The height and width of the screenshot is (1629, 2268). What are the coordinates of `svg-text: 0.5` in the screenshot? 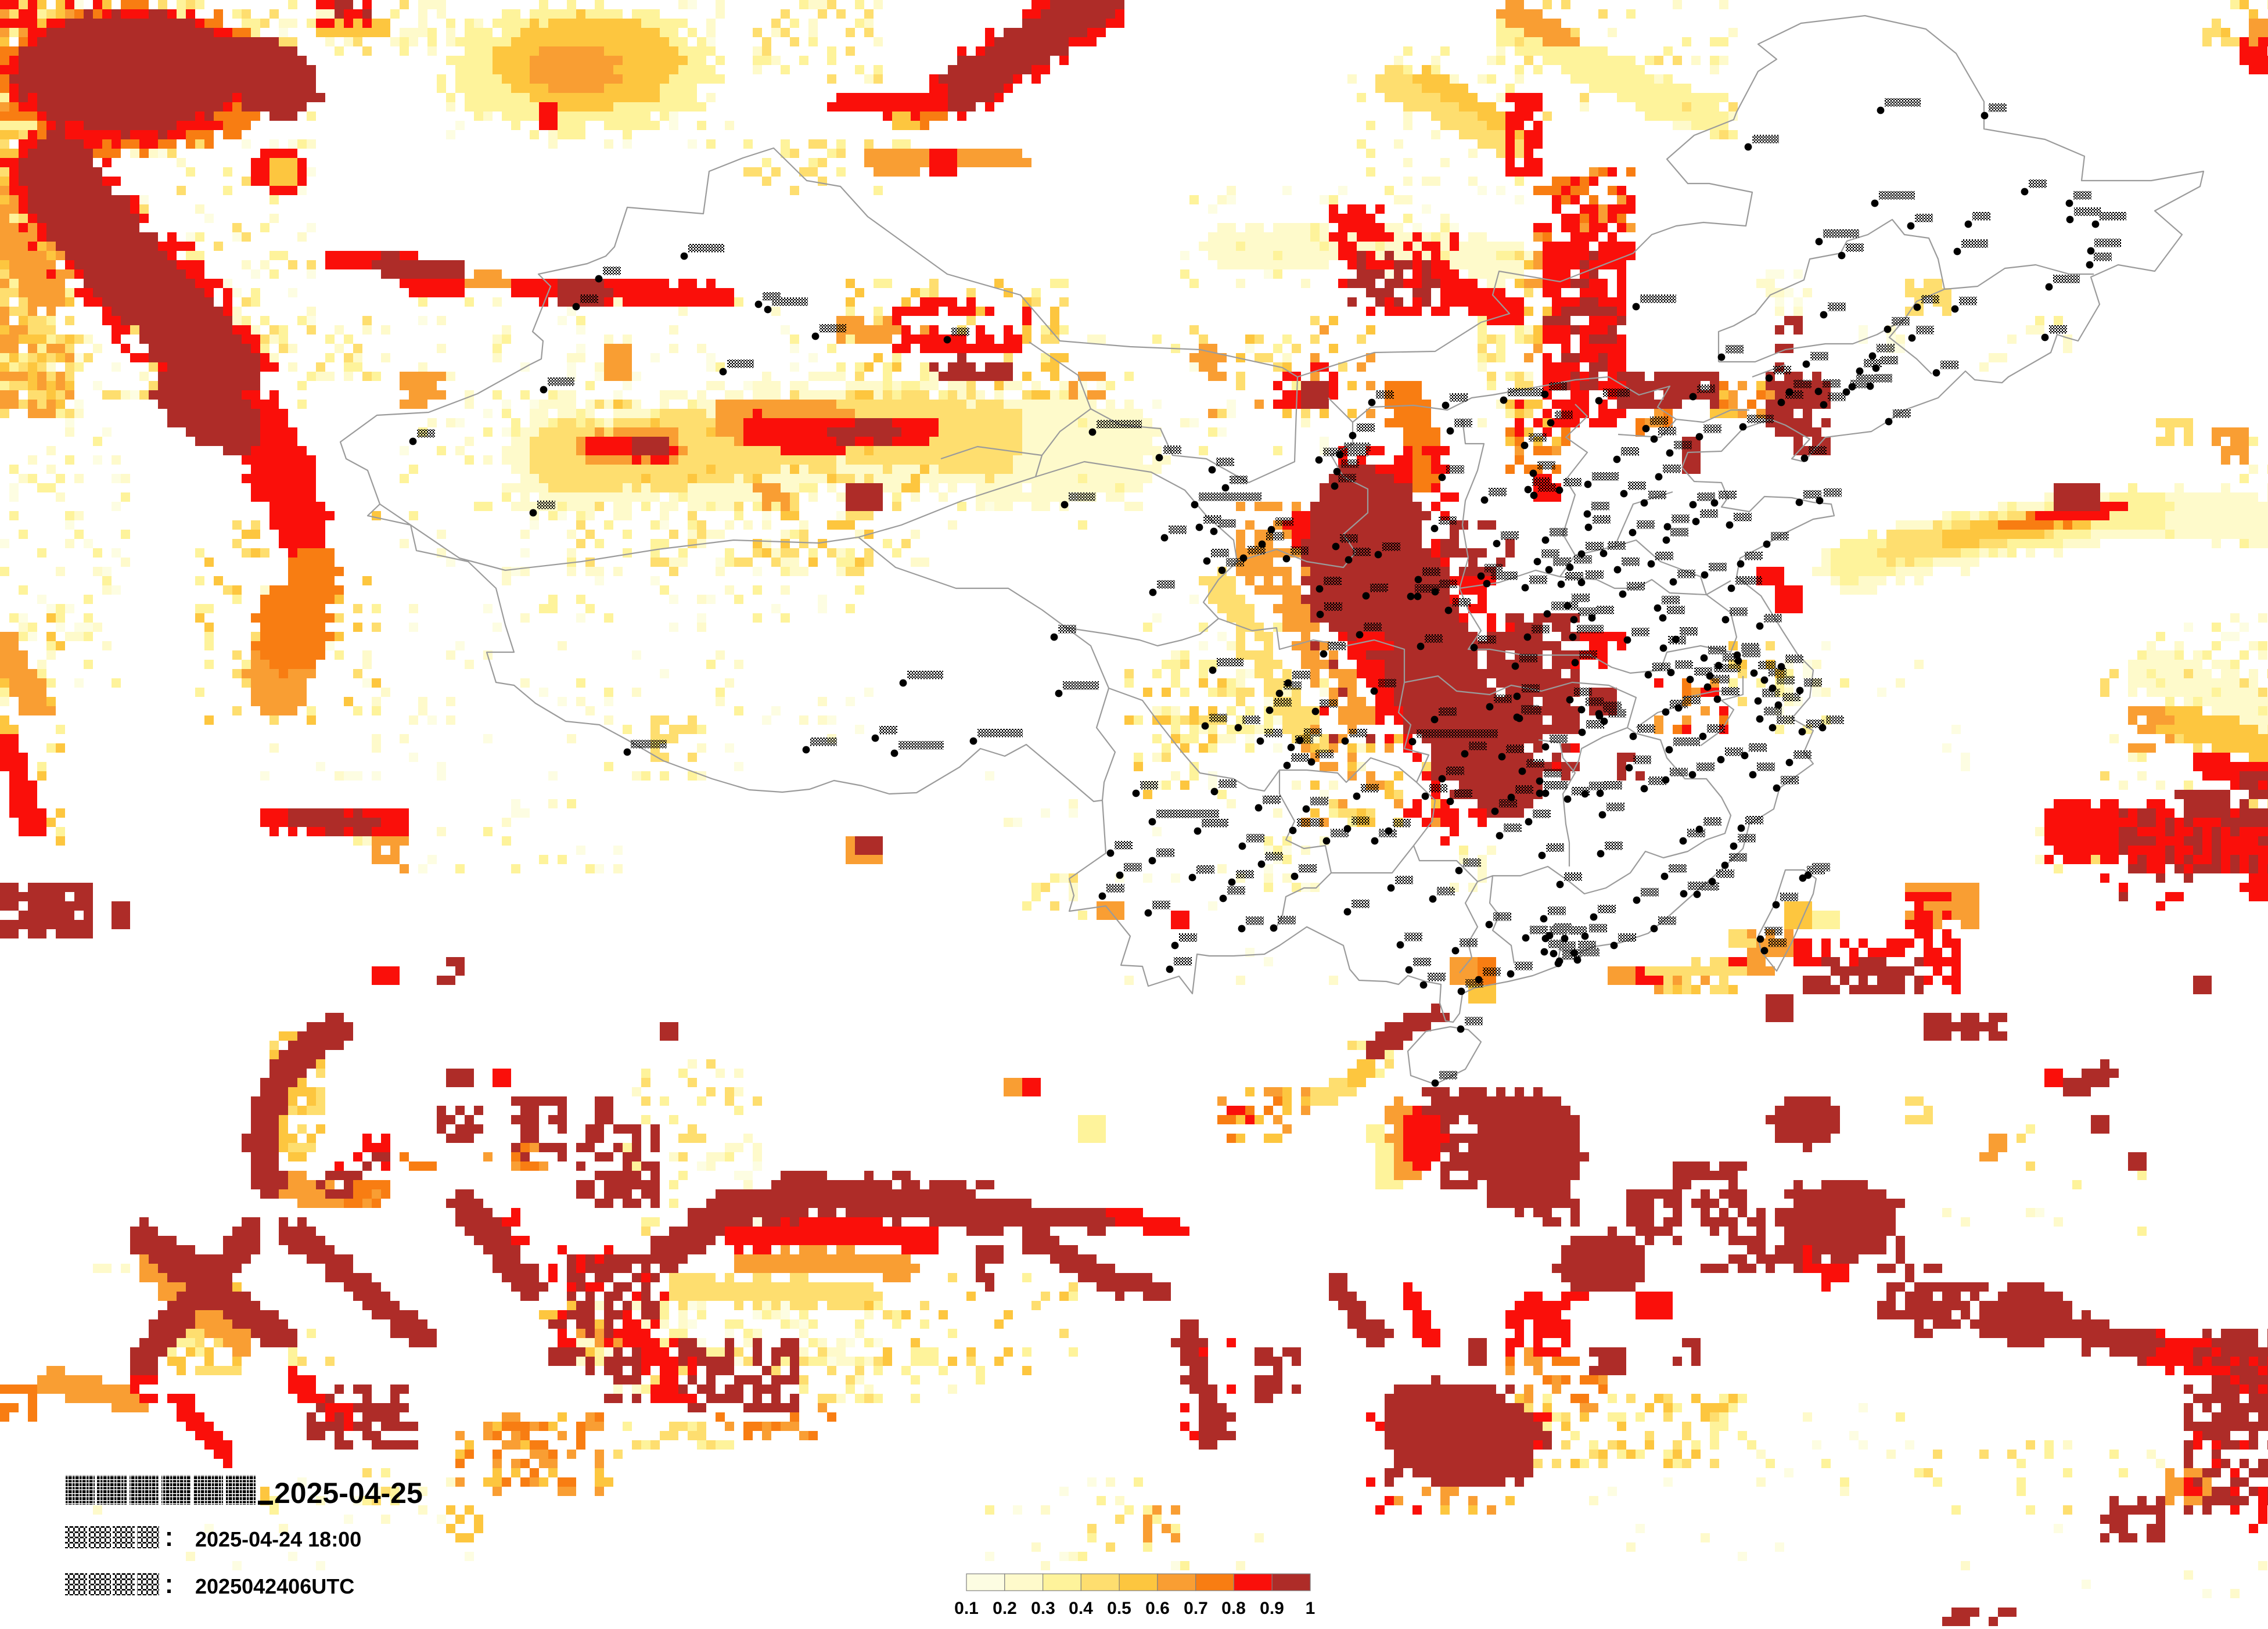 It's located at (1119, 1608).